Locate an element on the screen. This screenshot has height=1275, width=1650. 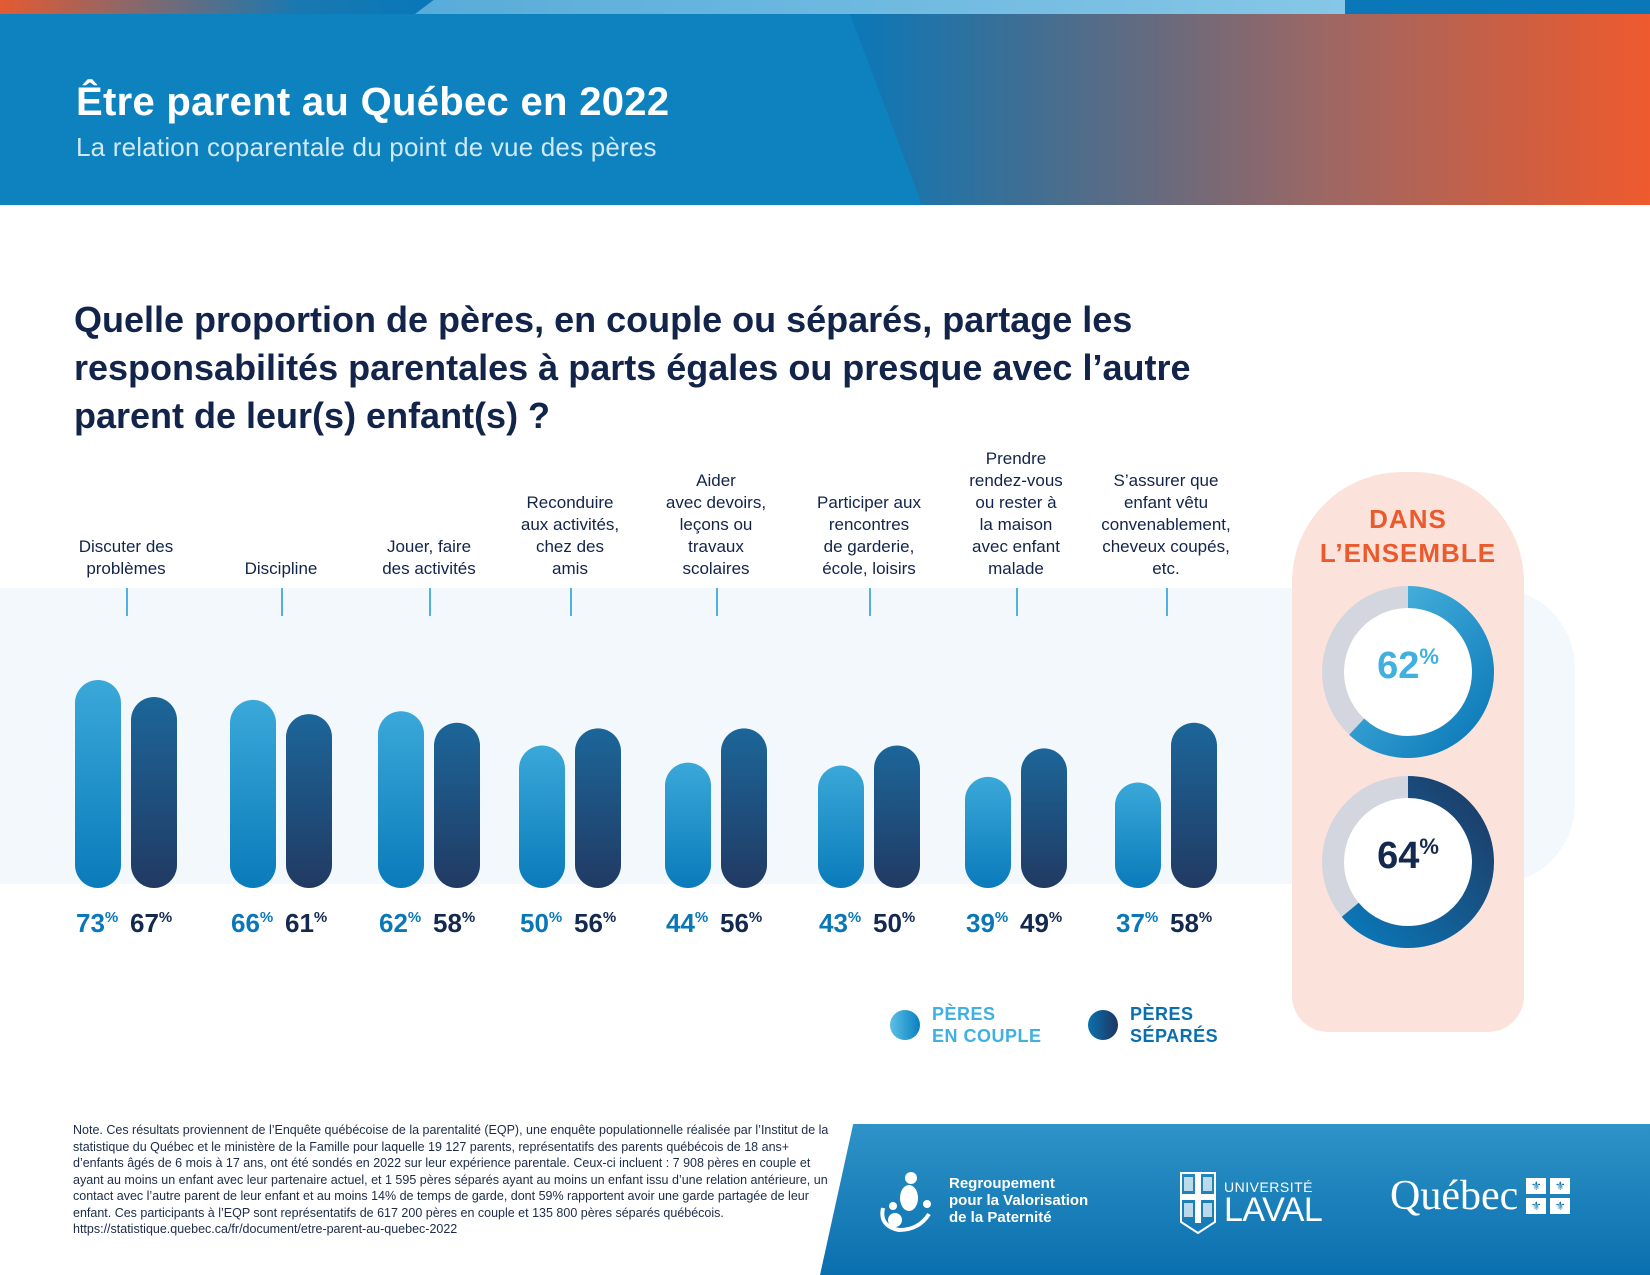
value-label-separes: 49% is located at coordinates (1041, 923).